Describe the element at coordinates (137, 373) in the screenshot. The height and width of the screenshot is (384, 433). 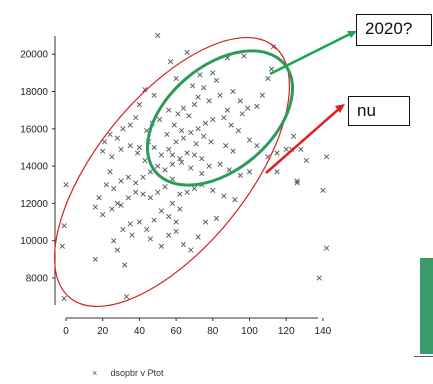
I see `legend-label: dsopbr v Ptot` at that location.